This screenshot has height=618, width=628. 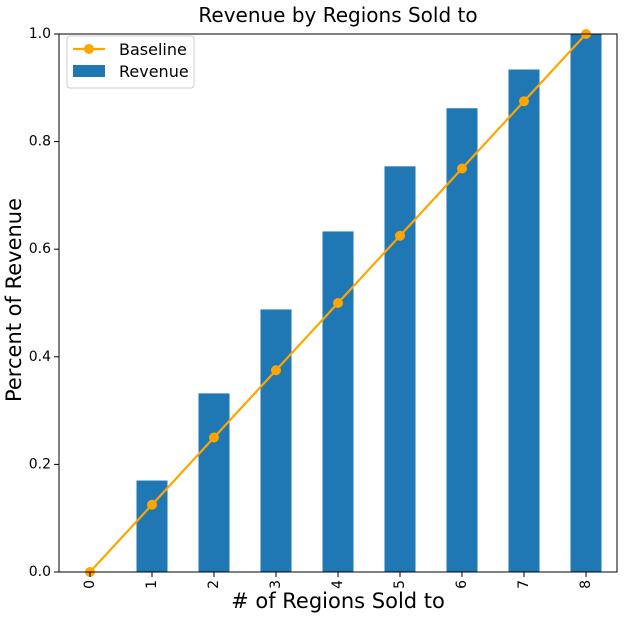 What do you see at coordinates (153, 49) in the screenshot?
I see `legend-baseline-label: Baseline` at bounding box center [153, 49].